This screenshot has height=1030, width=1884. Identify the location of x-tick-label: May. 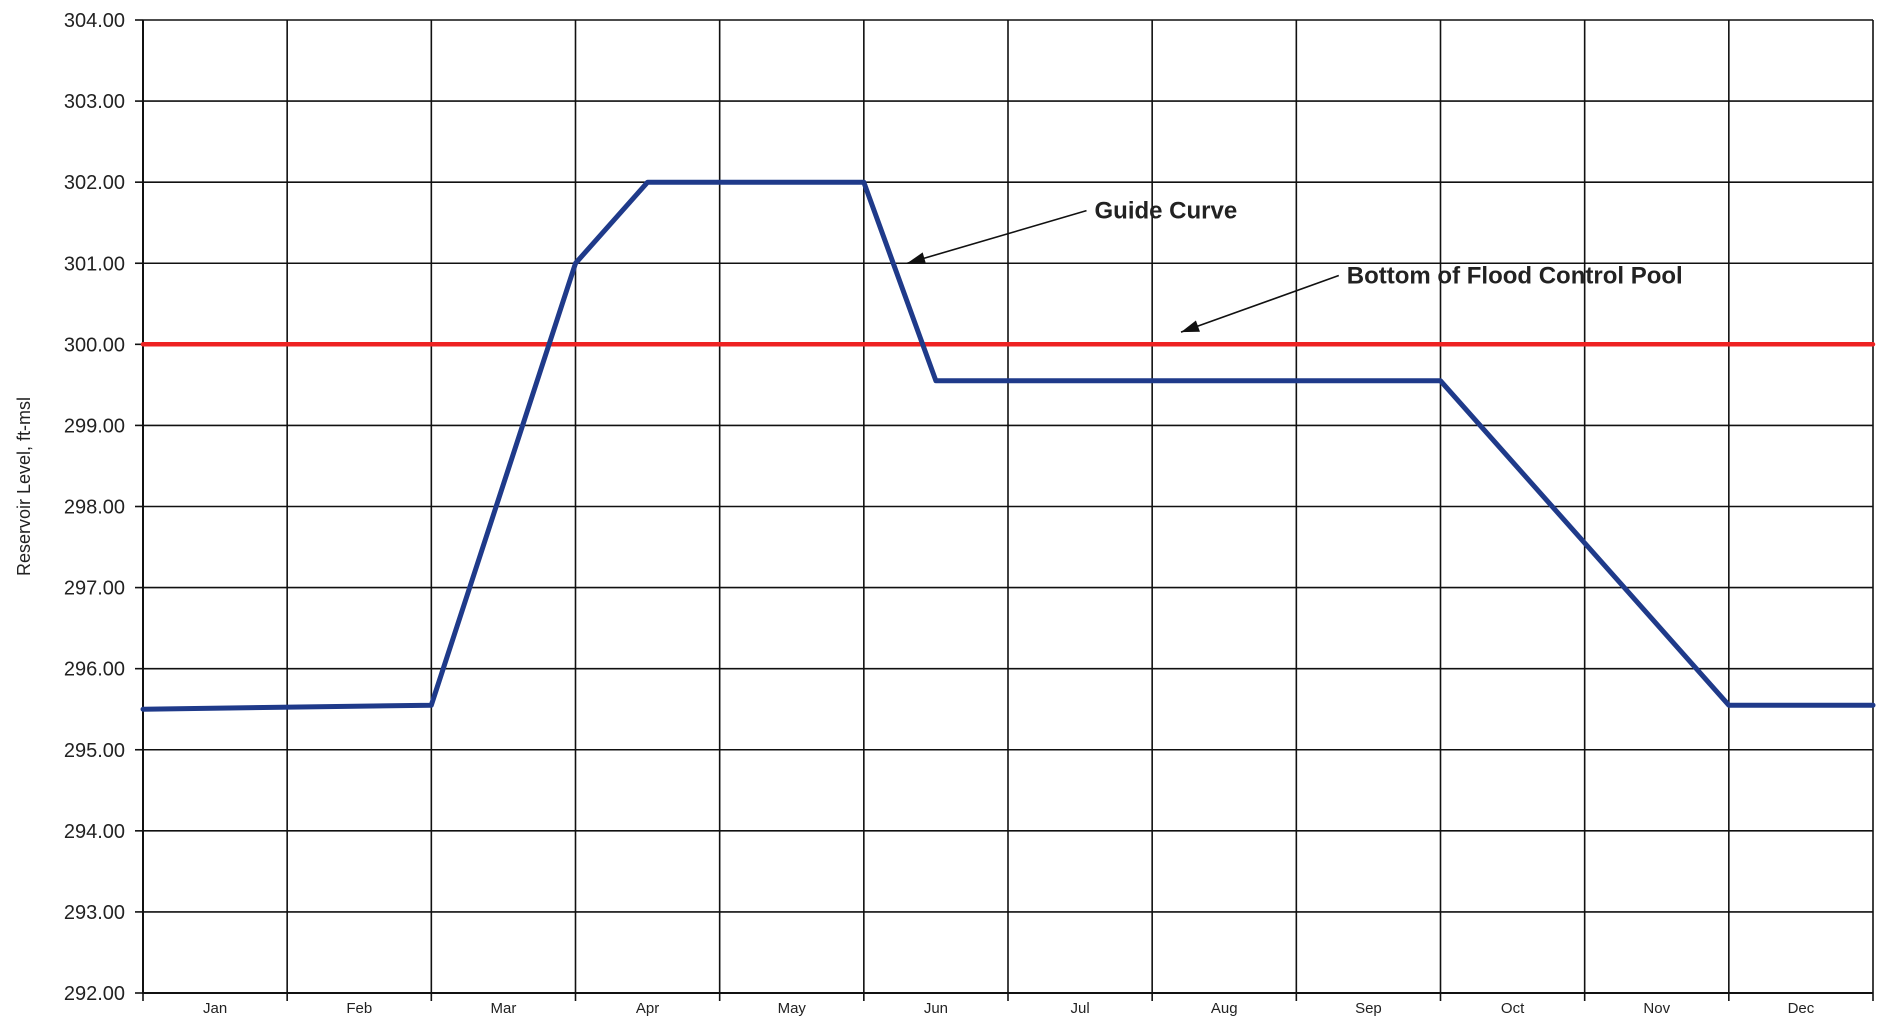
(792, 1008).